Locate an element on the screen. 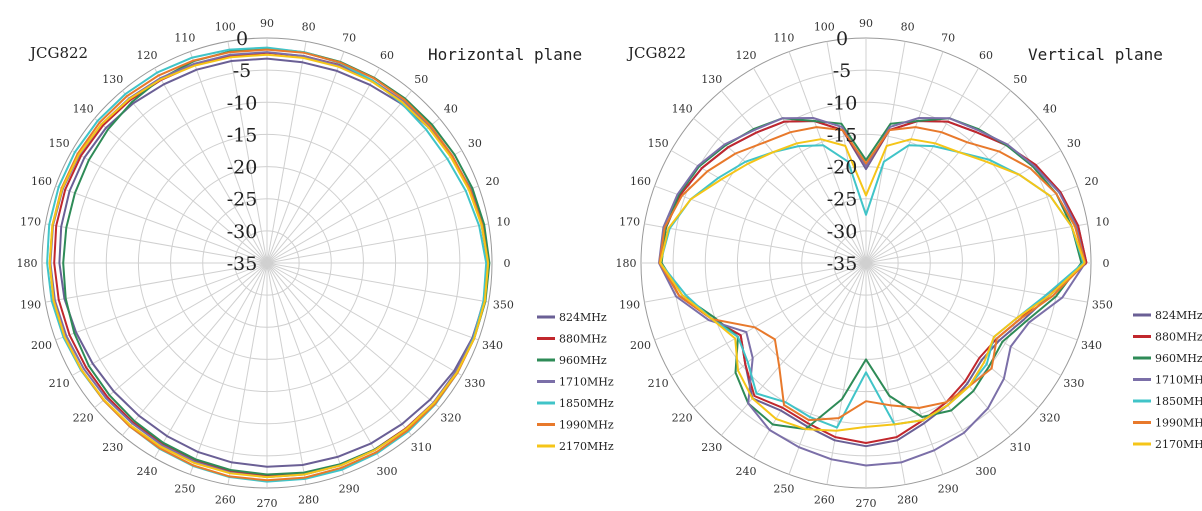 This screenshot has height=511, width=1202. angle-tick-label: 130 is located at coordinates (711, 79).